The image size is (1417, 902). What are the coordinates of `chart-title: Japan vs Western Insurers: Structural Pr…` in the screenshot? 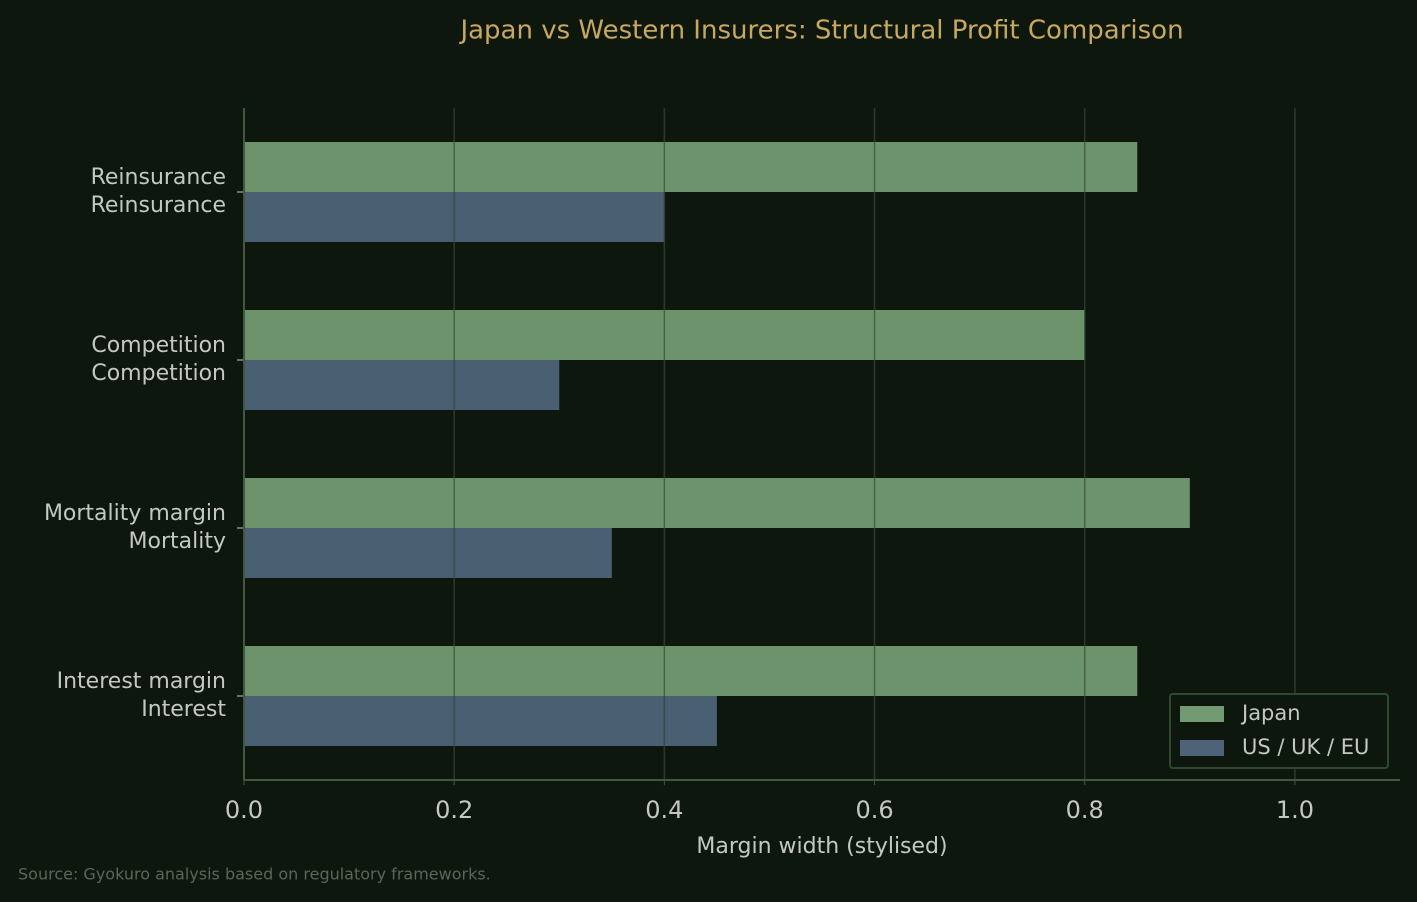 It's located at (820, 31).